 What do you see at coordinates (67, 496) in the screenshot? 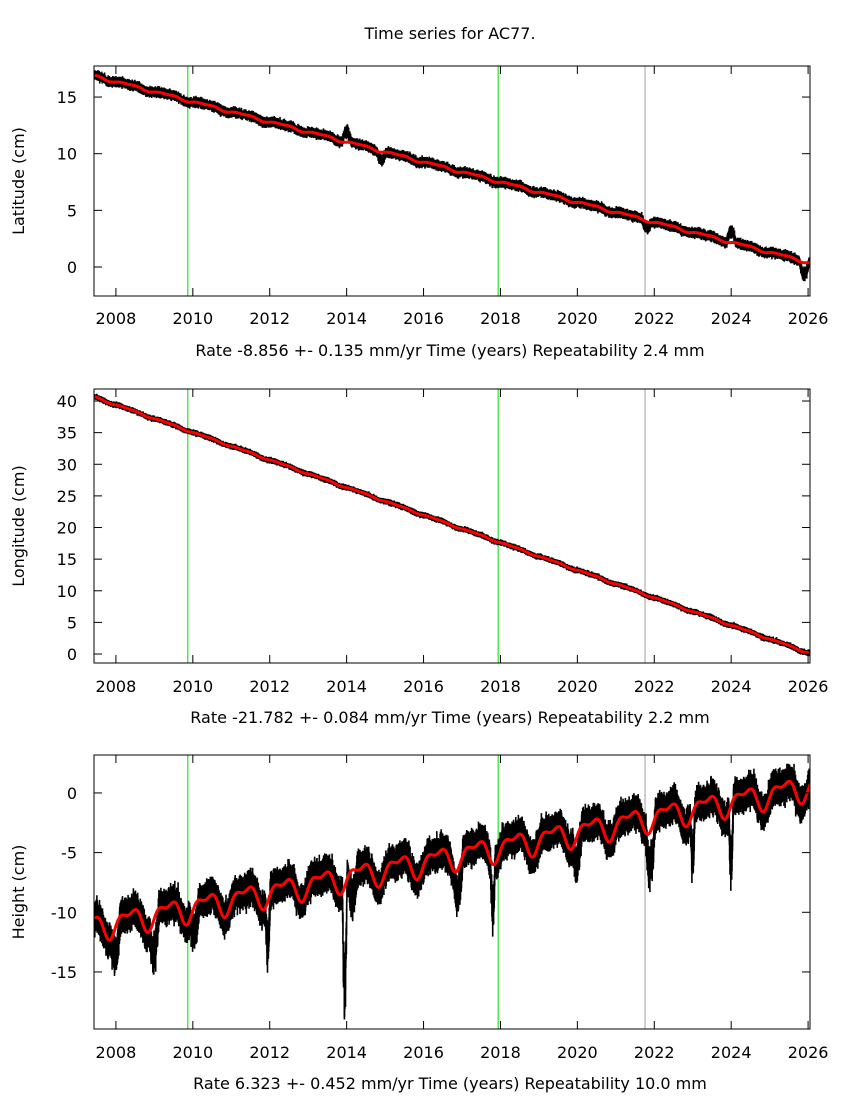
I see `y-tick-label: 25` at bounding box center [67, 496].